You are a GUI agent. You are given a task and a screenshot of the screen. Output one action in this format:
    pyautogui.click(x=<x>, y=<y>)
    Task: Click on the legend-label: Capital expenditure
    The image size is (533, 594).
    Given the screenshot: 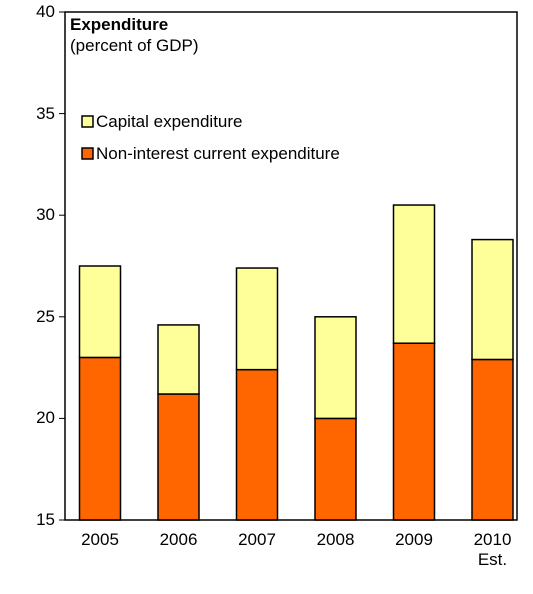 What is the action you would take?
    pyautogui.click(x=169, y=121)
    